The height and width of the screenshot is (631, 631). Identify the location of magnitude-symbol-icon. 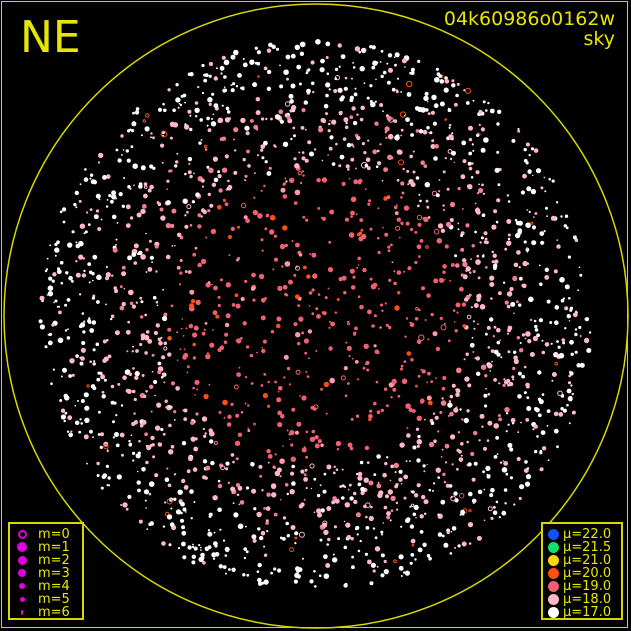
(22, 547).